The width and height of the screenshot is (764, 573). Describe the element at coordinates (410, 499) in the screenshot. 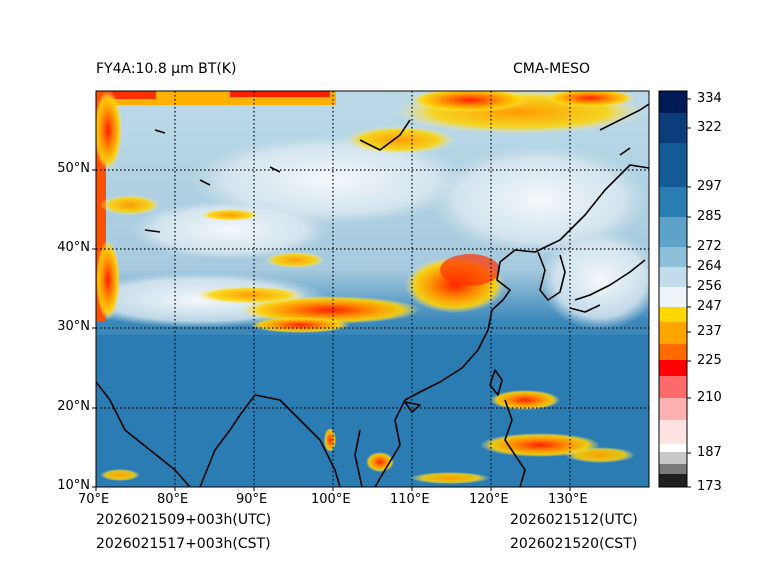

I see `lon-label: 110°E` at that location.